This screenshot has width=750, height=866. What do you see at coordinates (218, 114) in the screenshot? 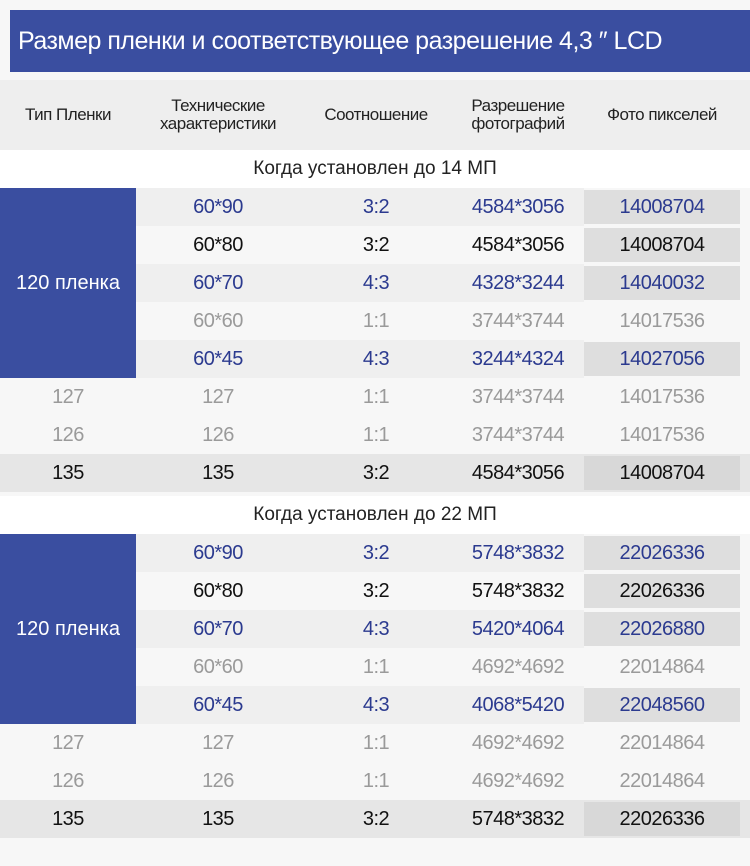
I see `column-header: Технические характеристики` at bounding box center [218, 114].